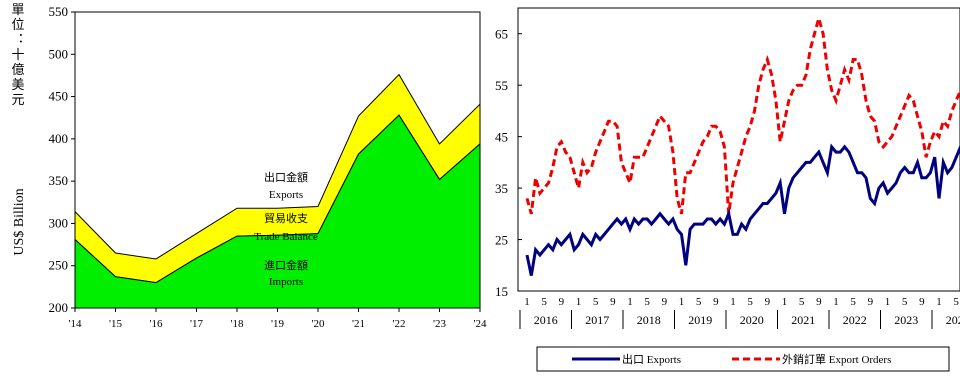 The image size is (960, 378). I want to click on right-ytick-label: 25, so click(501, 240).